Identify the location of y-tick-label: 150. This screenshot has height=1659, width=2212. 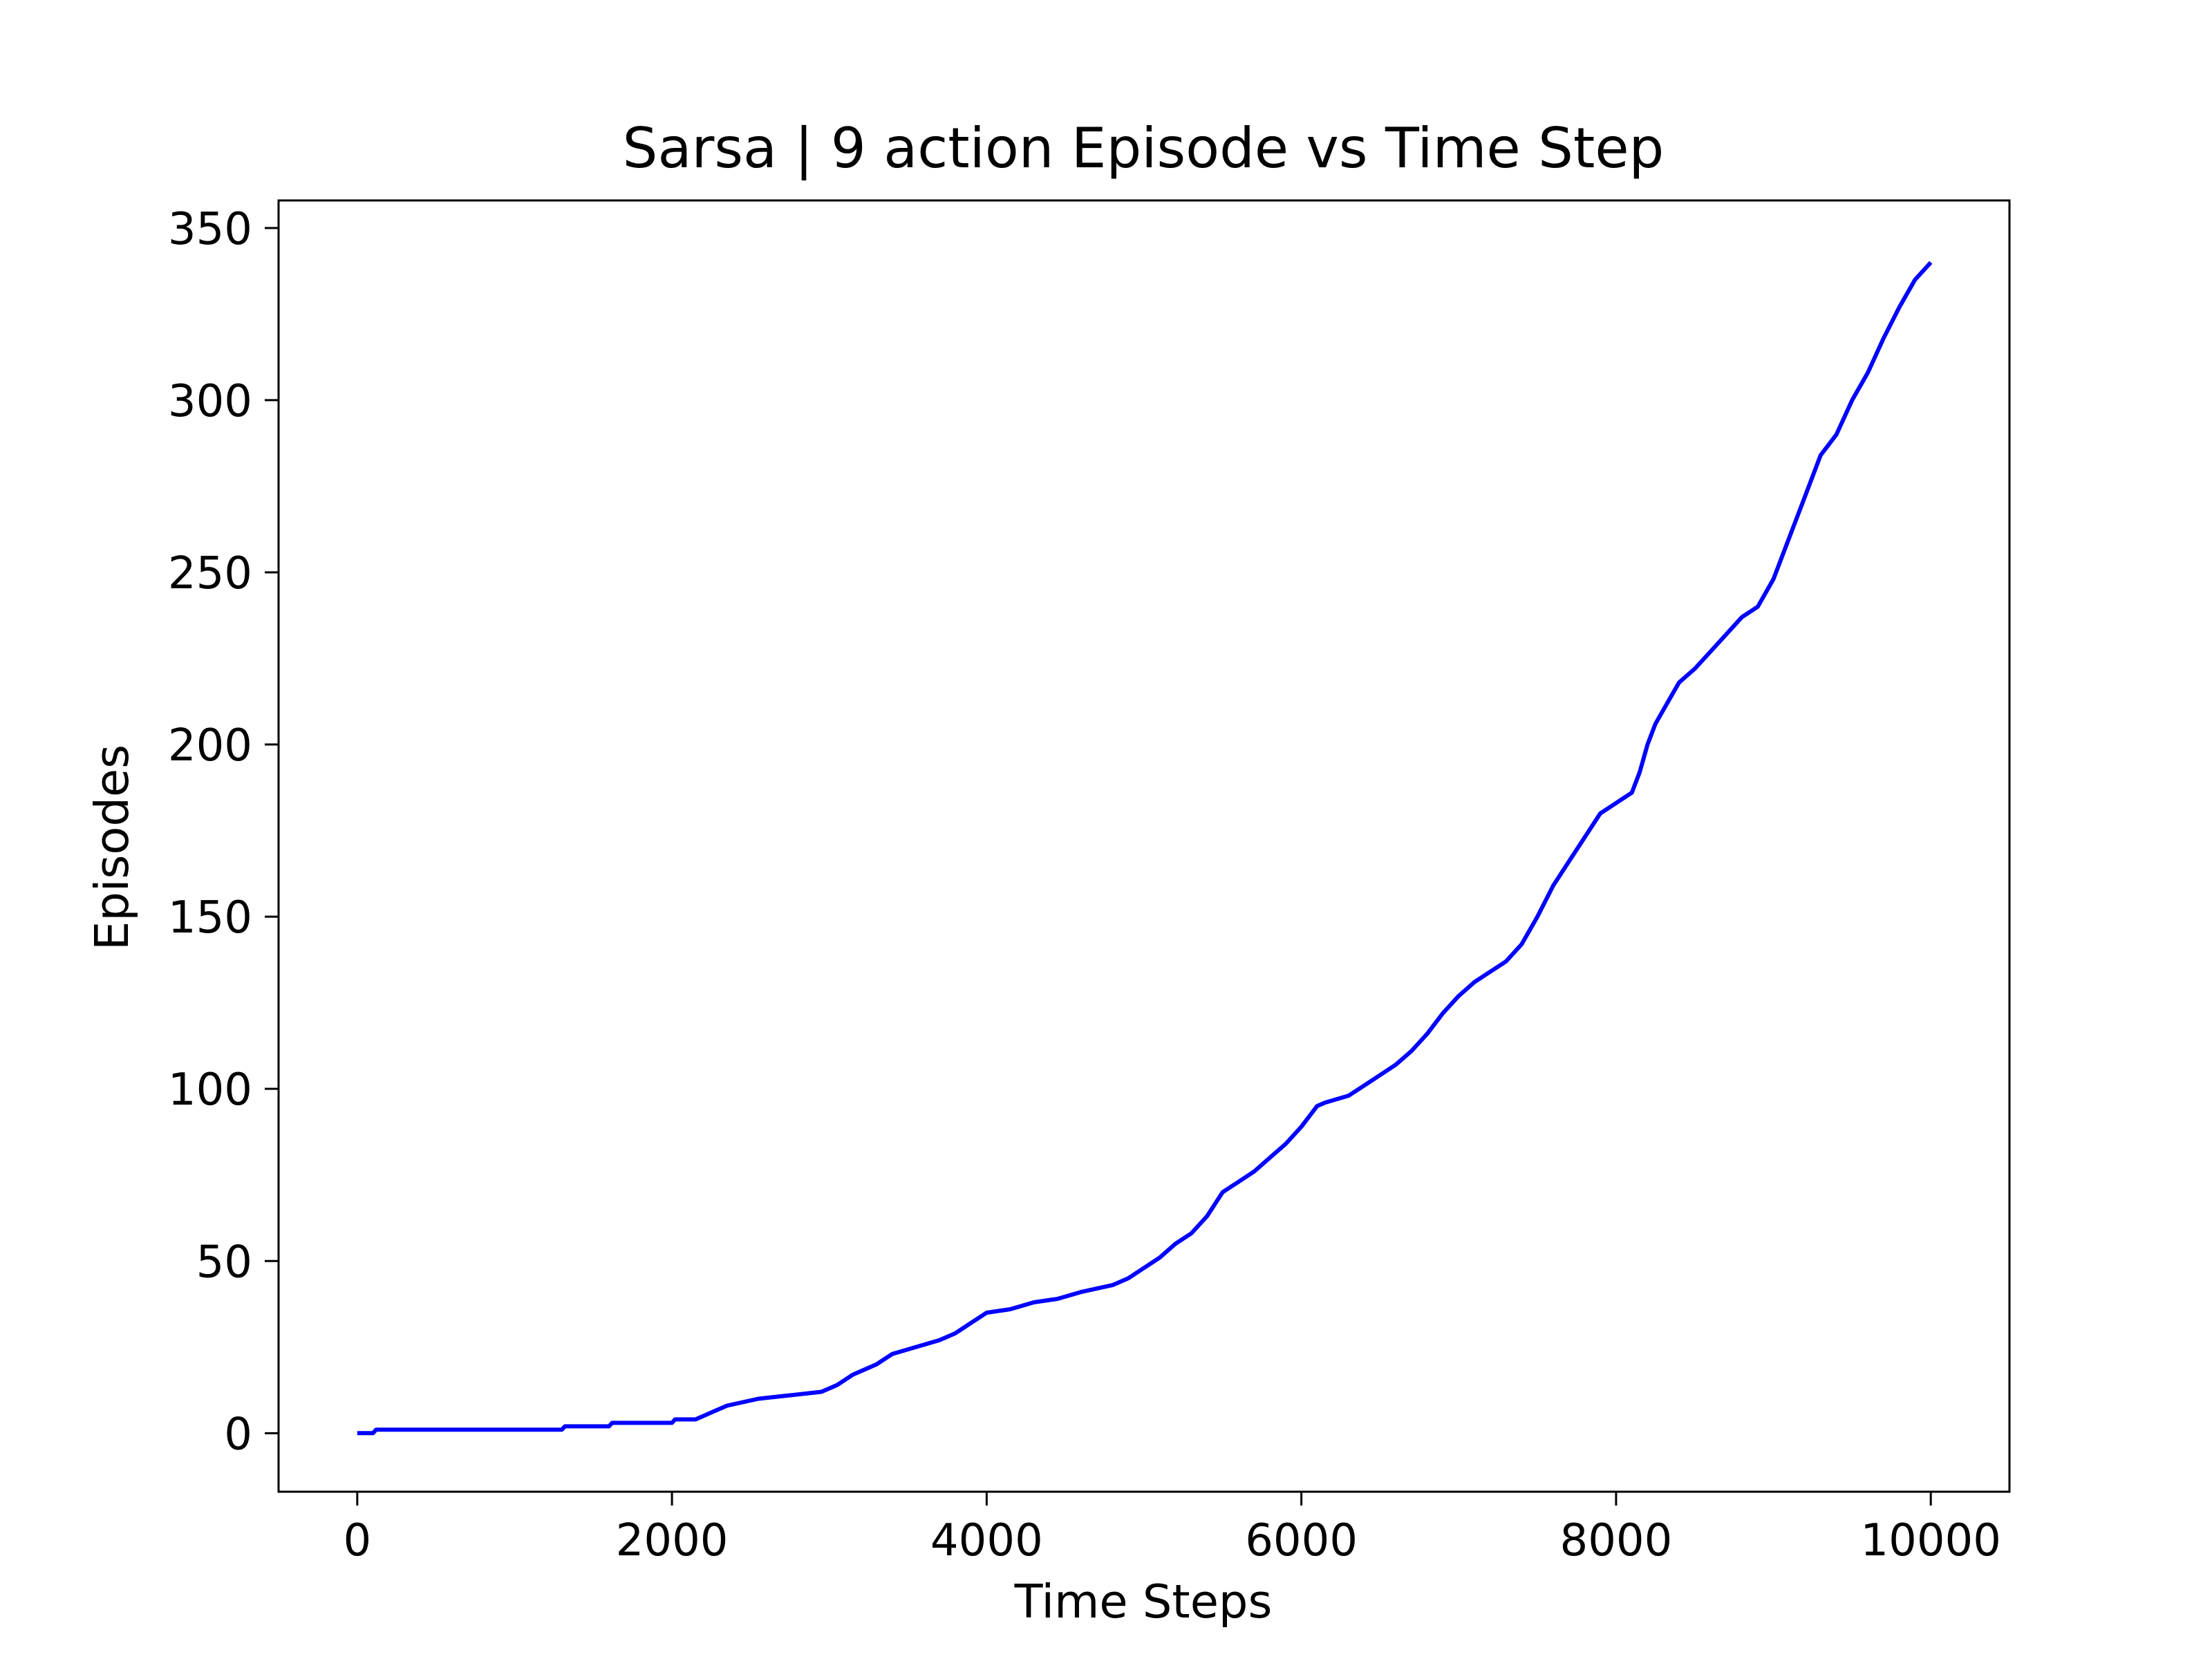
(210, 918).